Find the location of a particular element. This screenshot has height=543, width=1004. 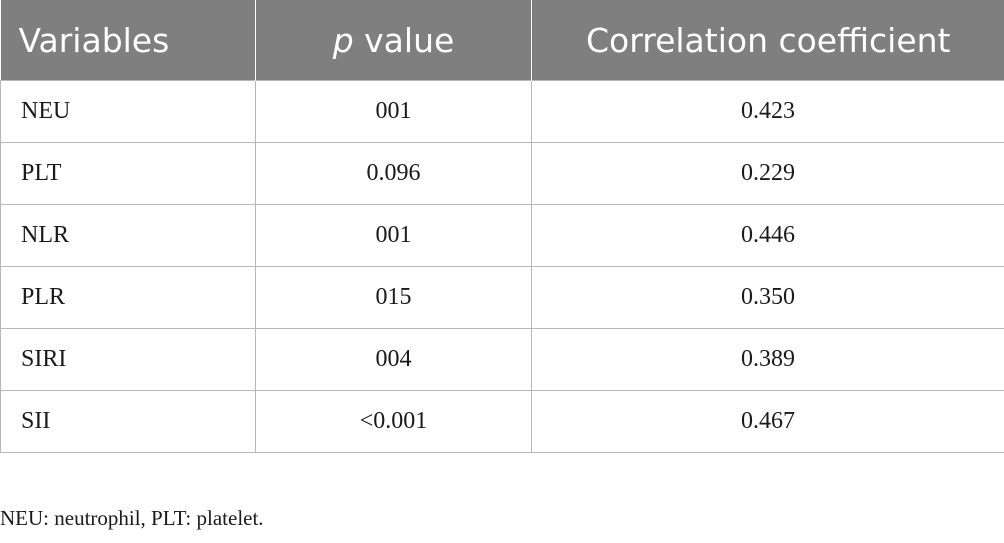

table-row: PLT 0.096 0.229 is located at coordinates (502, 173).